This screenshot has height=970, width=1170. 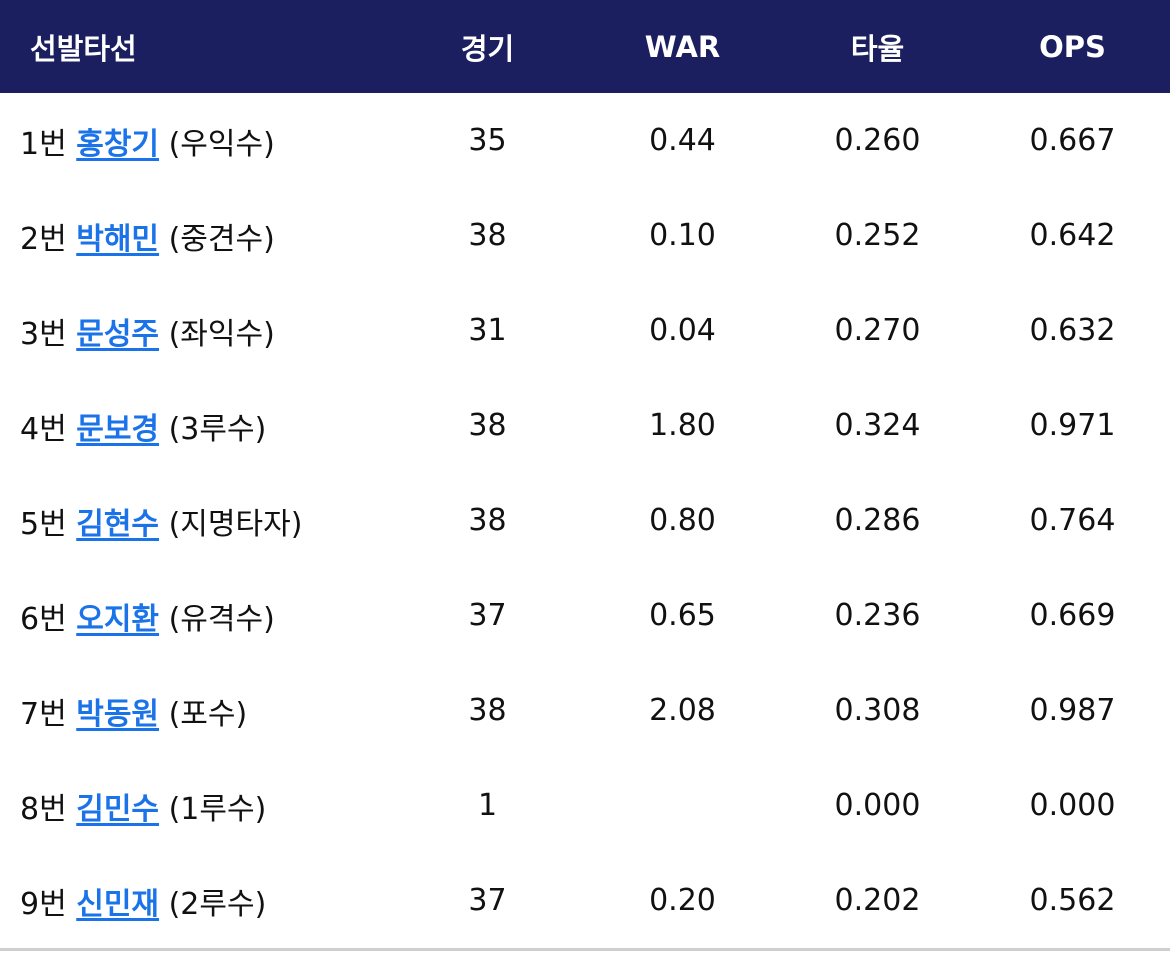 What do you see at coordinates (118, 239) in the screenshot?
I see `player-link: 박해민` at bounding box center [118, 239].